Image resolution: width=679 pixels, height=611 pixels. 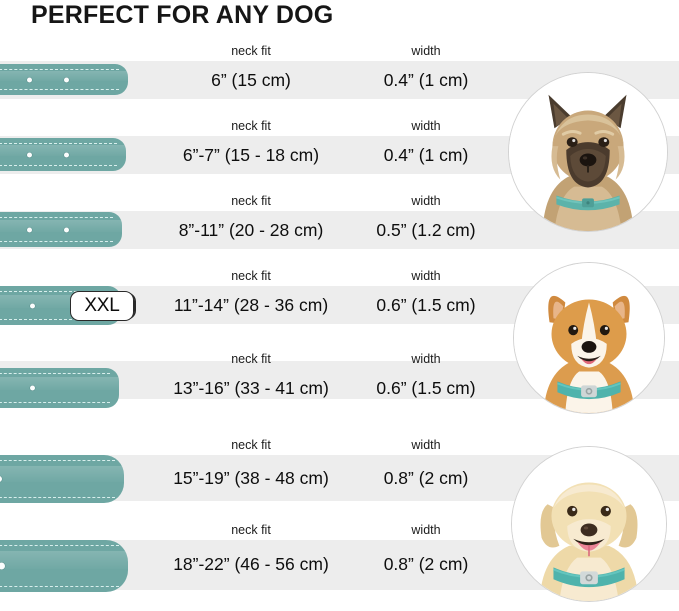 What do you see at coordinates (251, 155) in the screenshot?
I see `cell-neck-fit: 6”-7” (15 - 18 cm)` at bounding box center [251, 155].